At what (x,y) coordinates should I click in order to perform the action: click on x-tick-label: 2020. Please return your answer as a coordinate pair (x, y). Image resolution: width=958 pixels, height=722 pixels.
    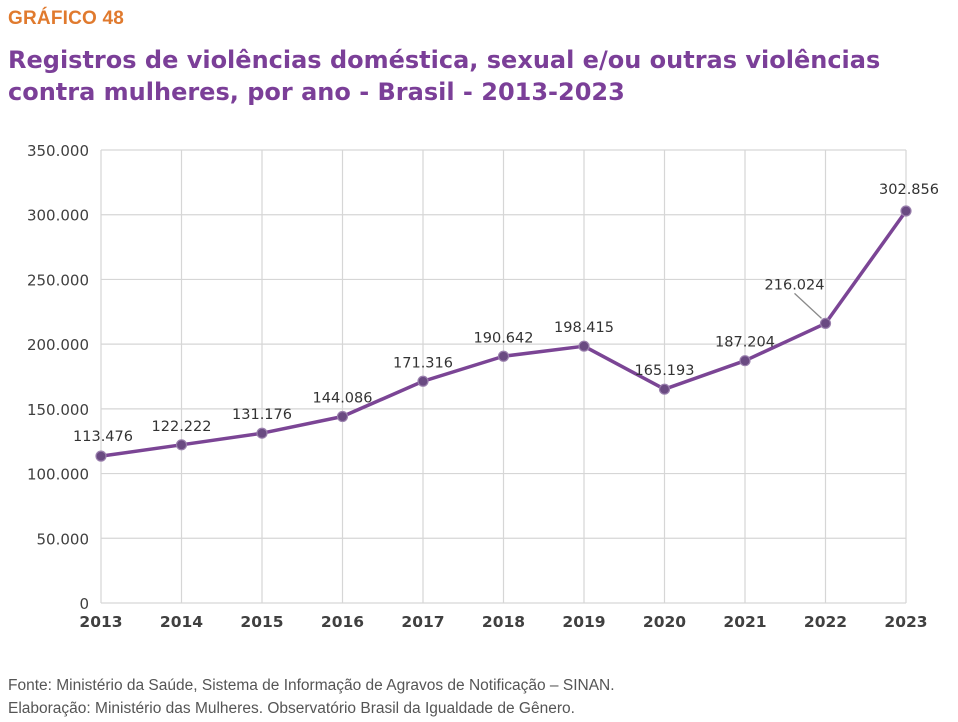
    Looking at the image, I should click on (664, 622).